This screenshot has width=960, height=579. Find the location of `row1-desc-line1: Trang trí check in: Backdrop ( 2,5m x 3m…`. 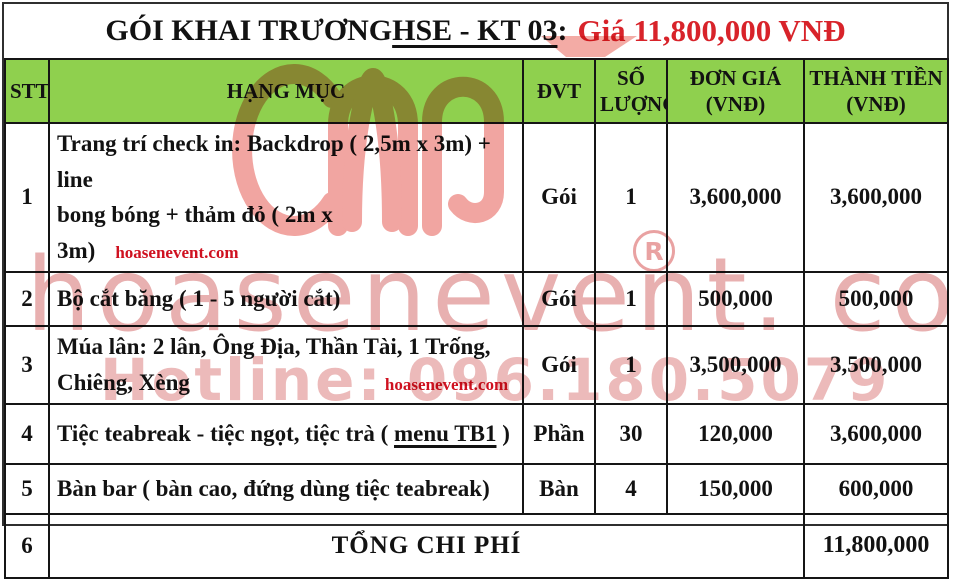

row1-desc-line1: Trang trí check in: Backdrop ( 2,5m x 3m… is located at coordinates (274, 161).